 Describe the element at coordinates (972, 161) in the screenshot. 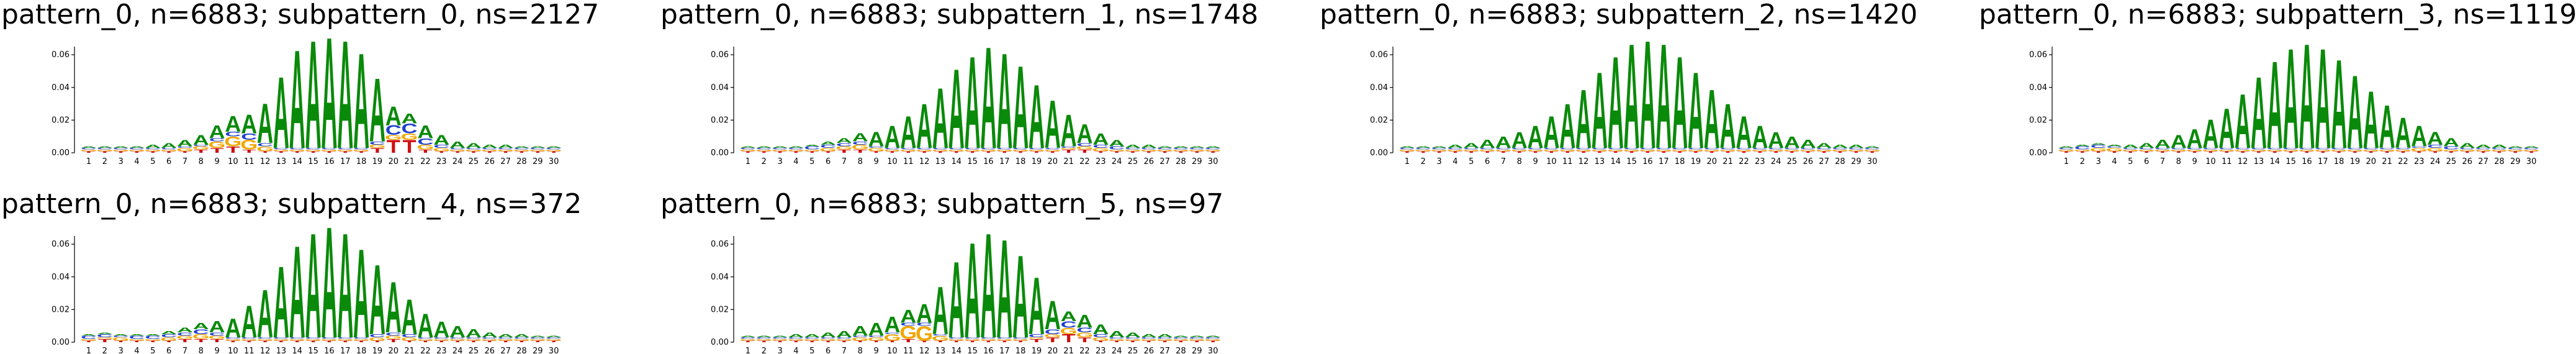

I see `x-tick-label: 15` at that location.